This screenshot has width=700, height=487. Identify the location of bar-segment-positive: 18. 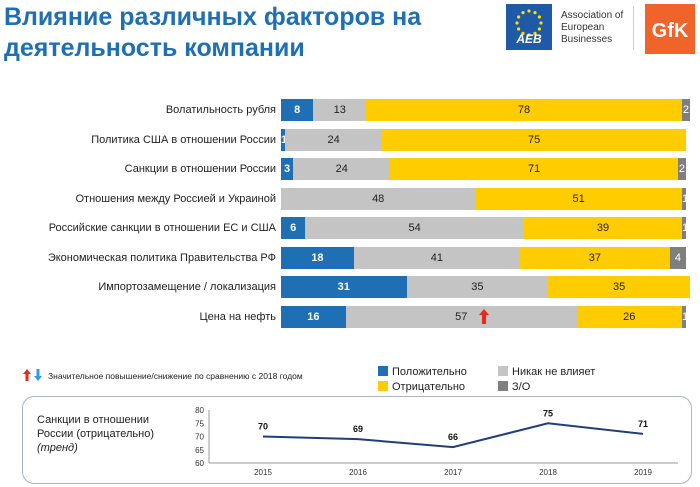
(317, 257).